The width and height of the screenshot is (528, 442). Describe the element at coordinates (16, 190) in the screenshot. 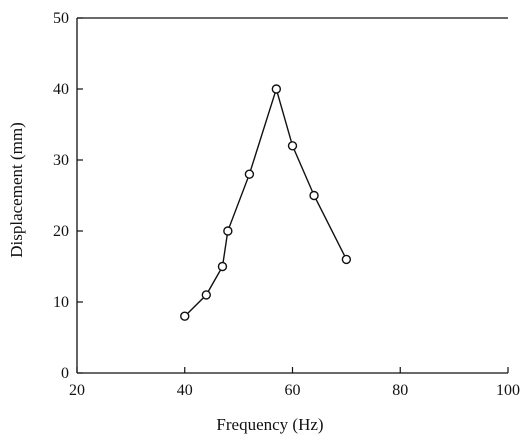

I see `y-axis-label: Displacement (mm)` at that location.